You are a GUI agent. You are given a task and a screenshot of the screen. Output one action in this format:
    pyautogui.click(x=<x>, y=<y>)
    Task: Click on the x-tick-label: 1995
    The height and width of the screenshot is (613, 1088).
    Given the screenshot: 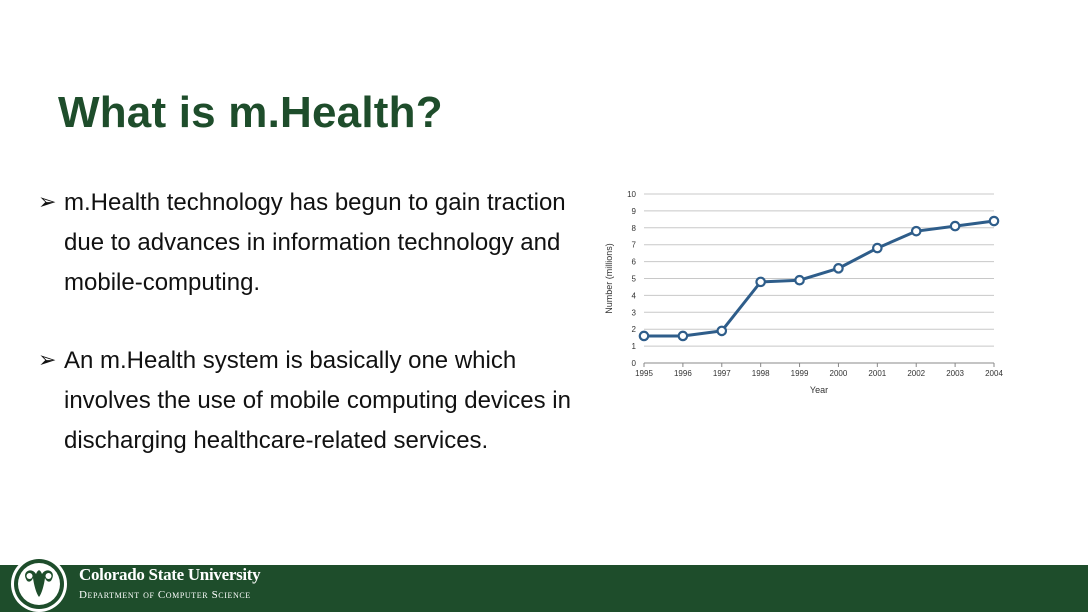 What is the action you would take?
    pyautogui.click(x=644, y=373)
    